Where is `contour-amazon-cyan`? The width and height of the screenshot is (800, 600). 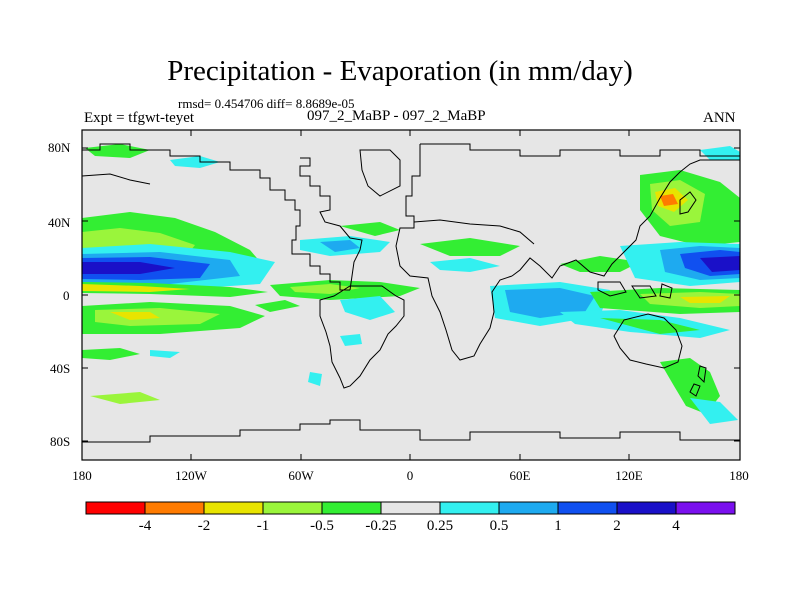
contour-amazon-cyan is located at coordinates (367, 308).